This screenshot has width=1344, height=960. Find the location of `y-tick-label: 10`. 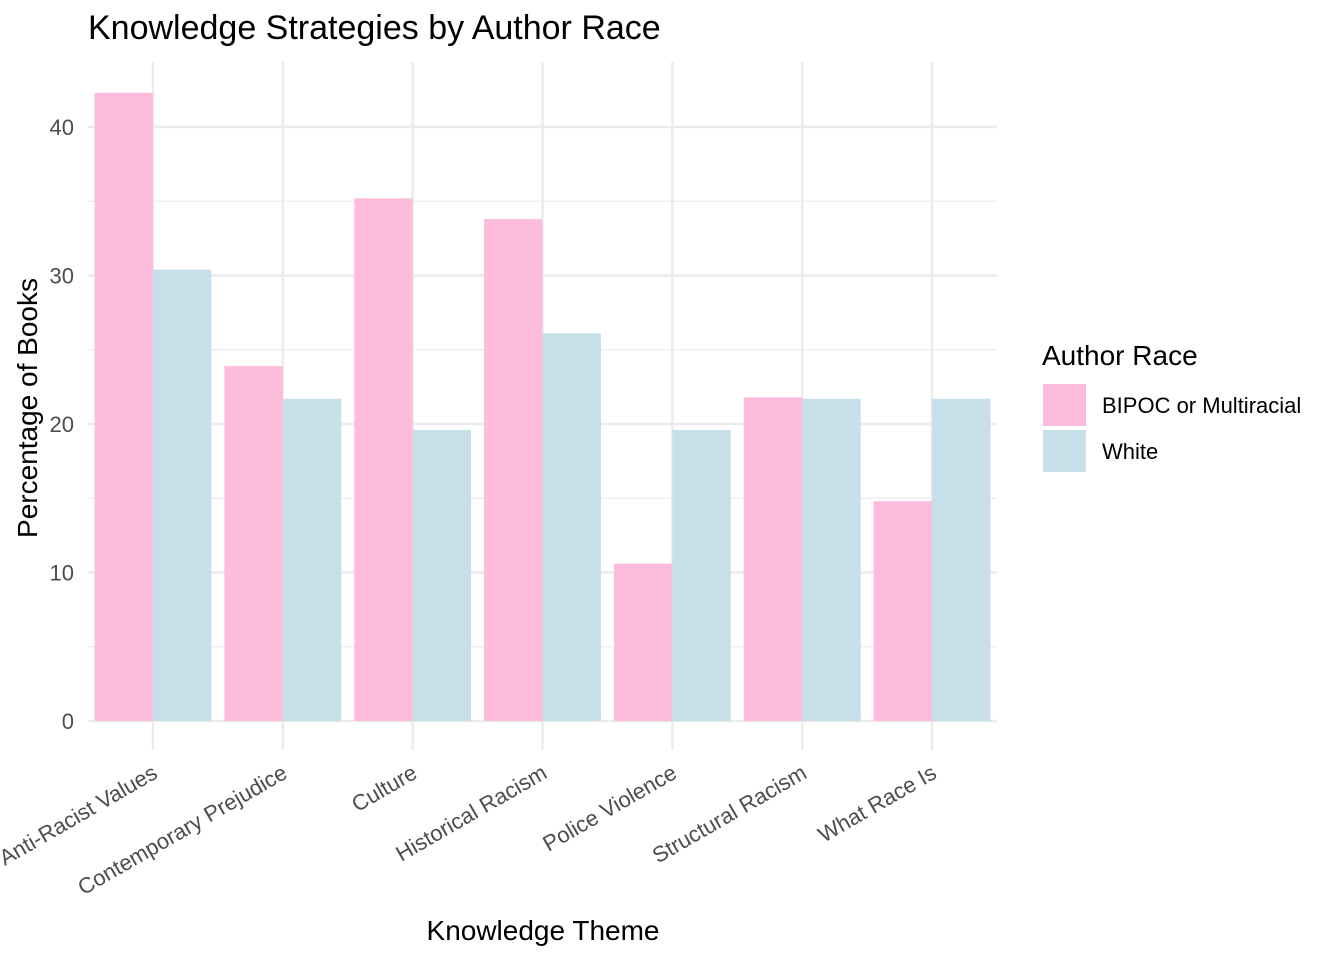

y-tick-label: 10 is located at coordinates (62, 573).